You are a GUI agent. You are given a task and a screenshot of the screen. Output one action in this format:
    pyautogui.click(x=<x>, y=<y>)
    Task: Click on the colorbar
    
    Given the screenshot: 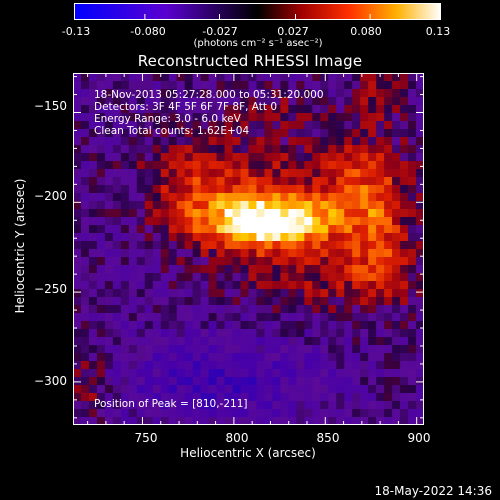 What is the action you would take?
    pyautogui.click(x=257, y=11)
    